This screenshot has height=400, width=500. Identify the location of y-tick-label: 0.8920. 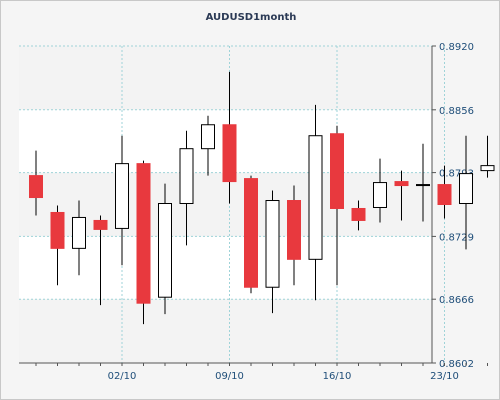
(456, 47).